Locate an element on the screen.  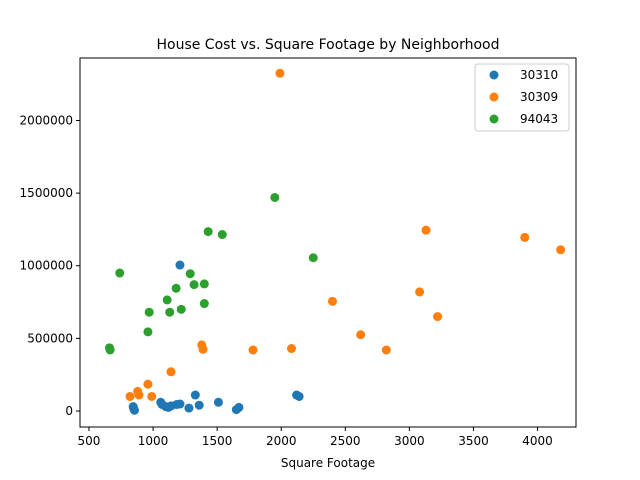
y-axis: 0 500000 1000000 1500000 2000000 is located at coordinates (50, 265).